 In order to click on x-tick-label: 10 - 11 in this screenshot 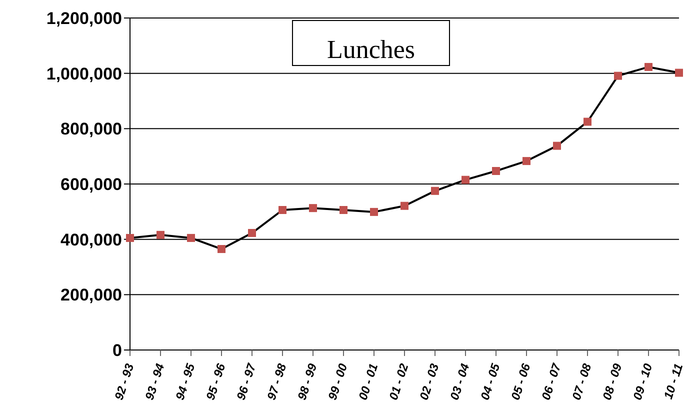, I will do `click(673, 381)`.